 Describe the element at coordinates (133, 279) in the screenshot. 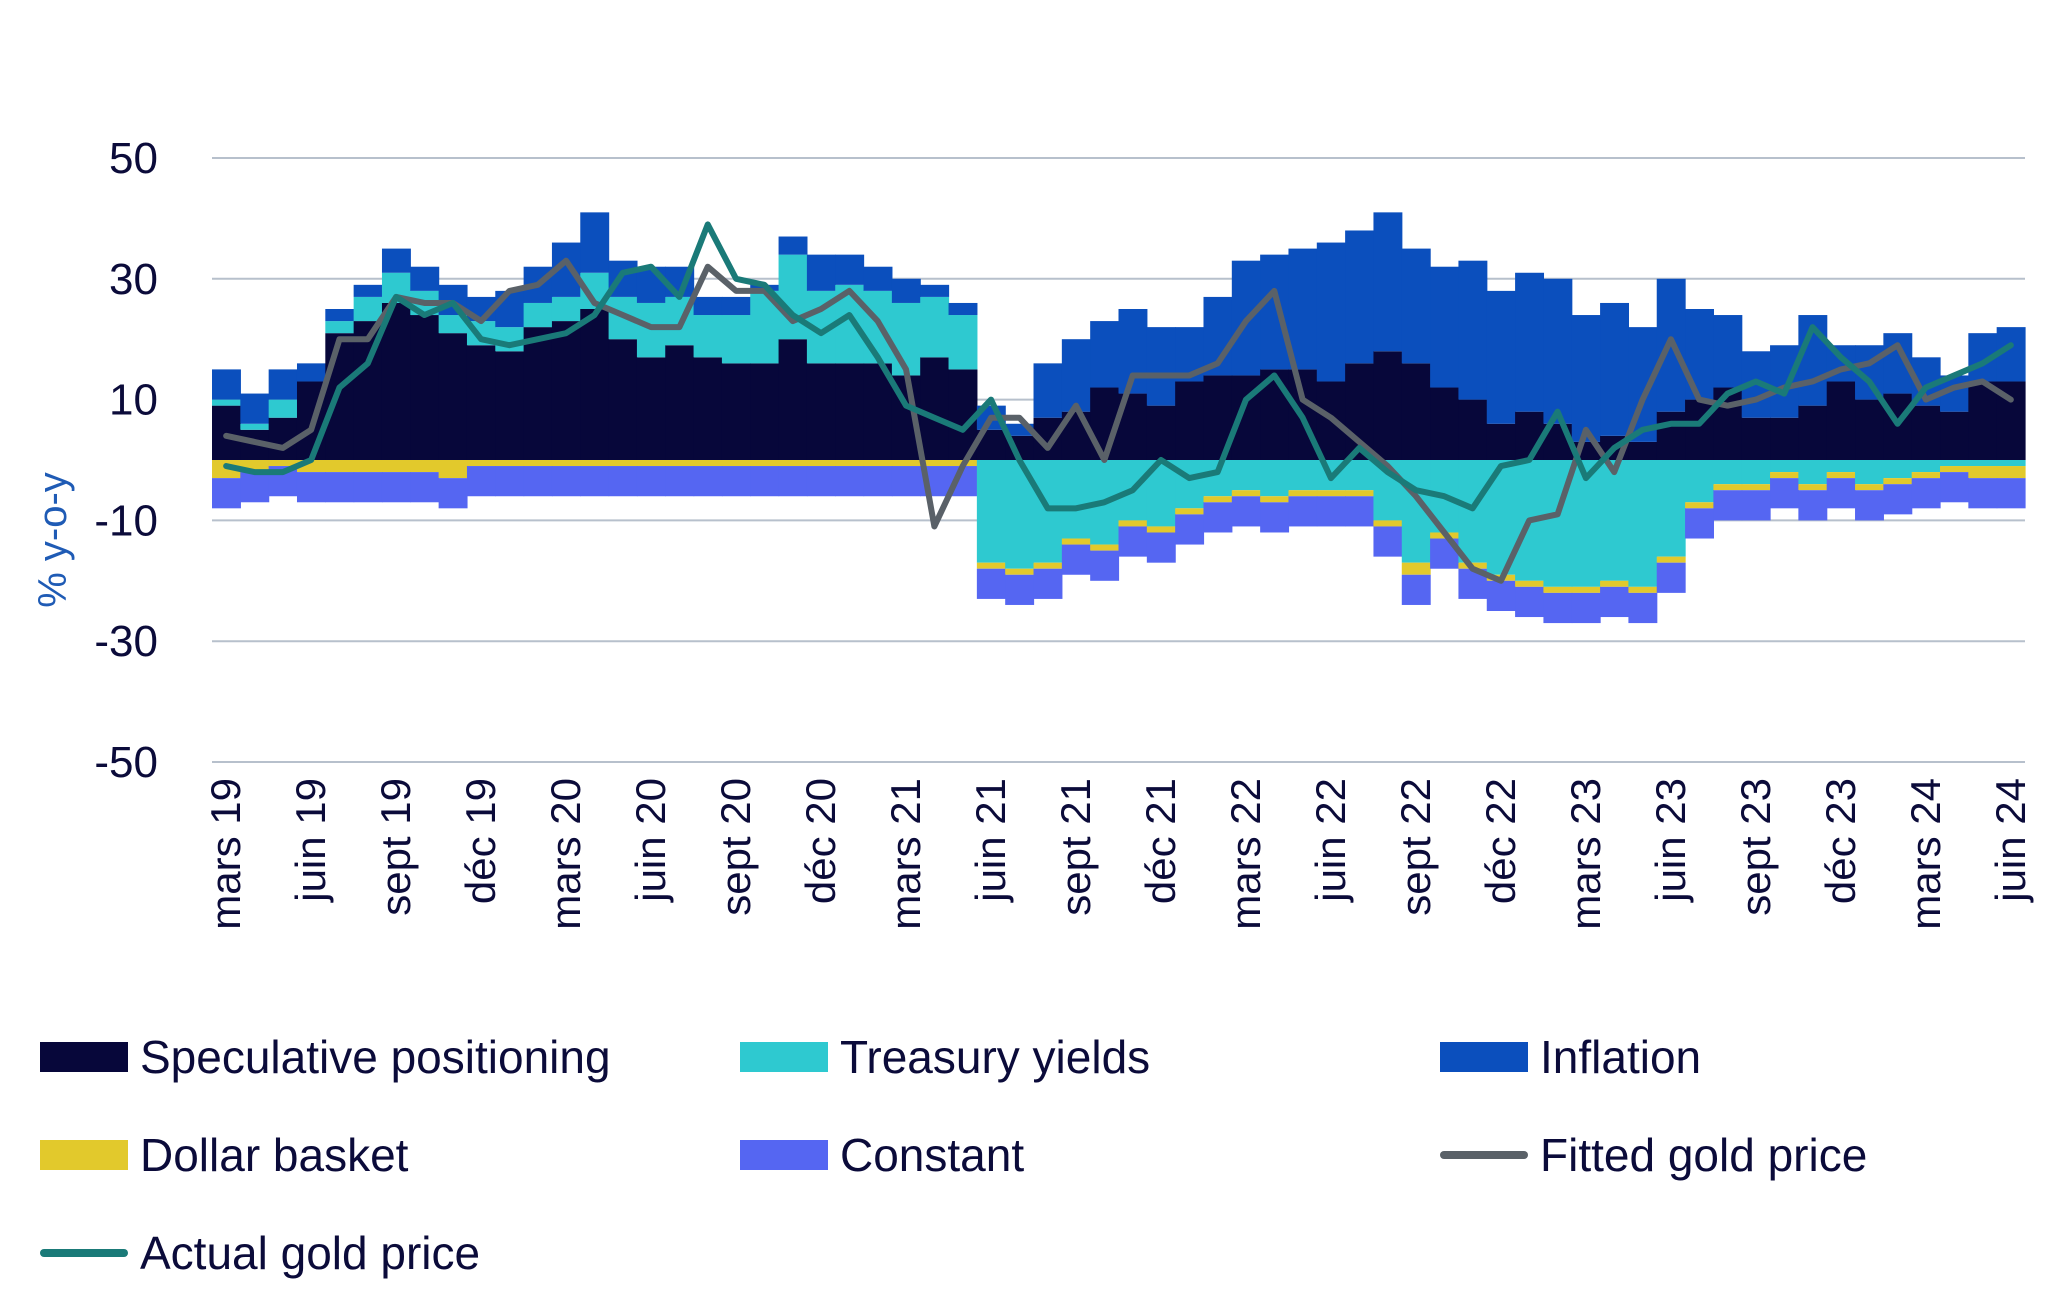

I see `y-tick-label: 30` at that location.